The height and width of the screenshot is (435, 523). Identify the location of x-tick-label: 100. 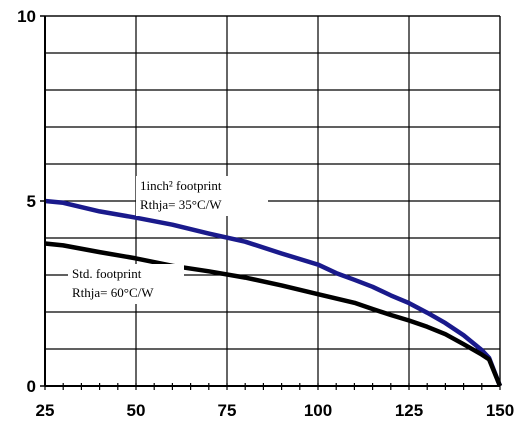
(318, 410).